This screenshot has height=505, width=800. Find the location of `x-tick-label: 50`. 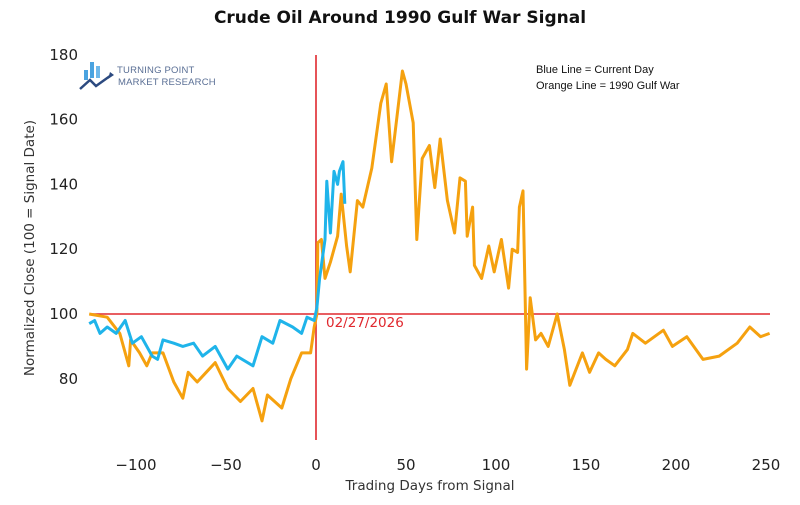

x-tick-label: 50 is located at coordinates (405, 465).